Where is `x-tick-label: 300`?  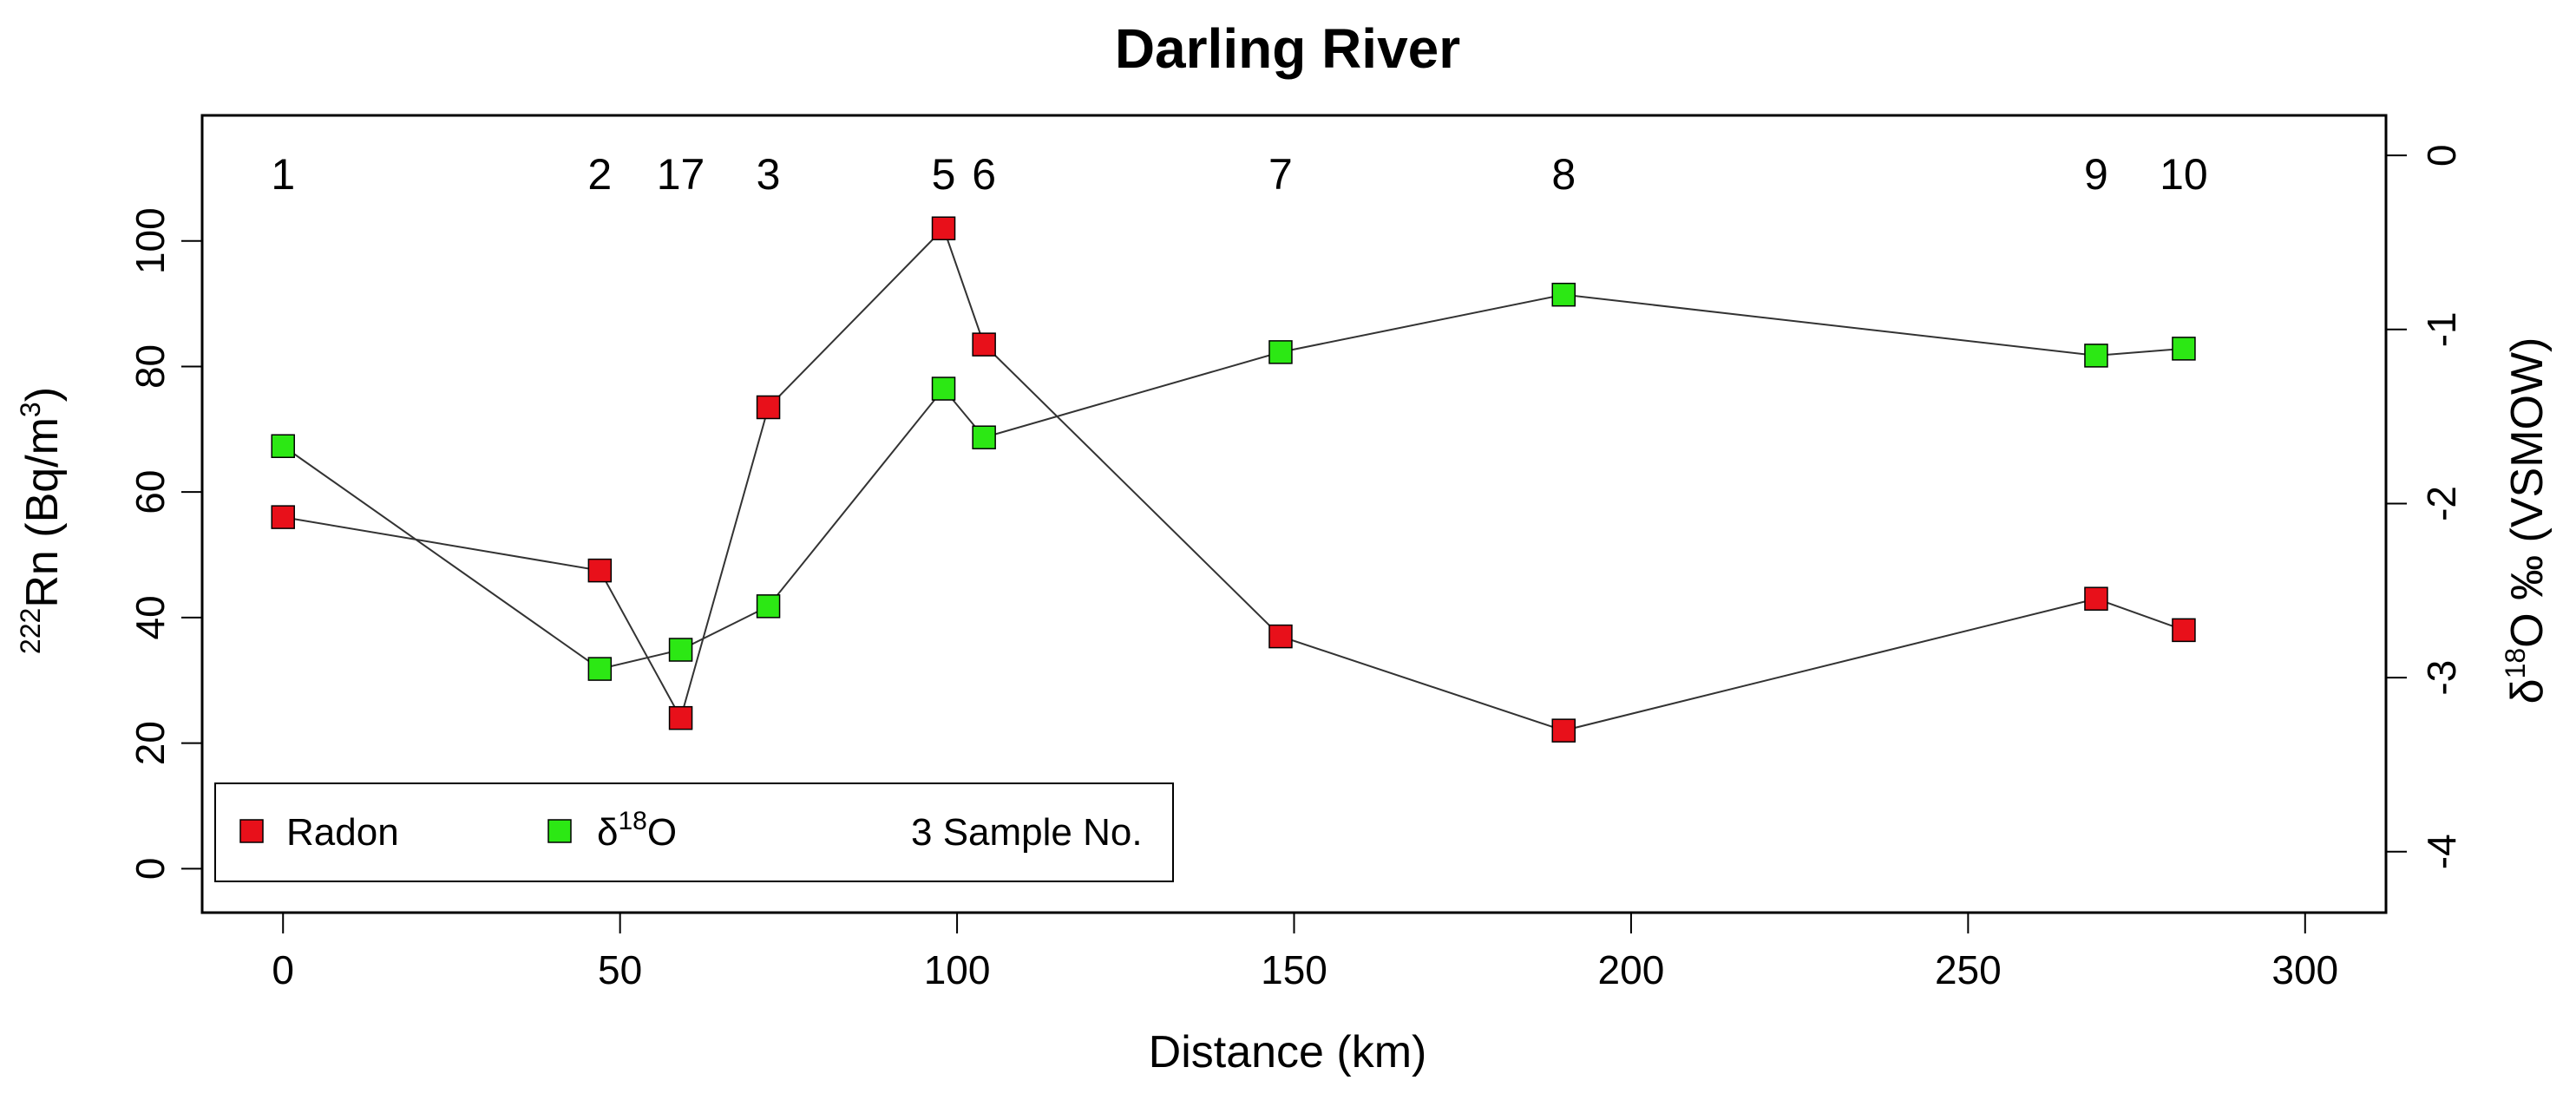 x-tick-label: 300 is located at coordinates (2304, 970).